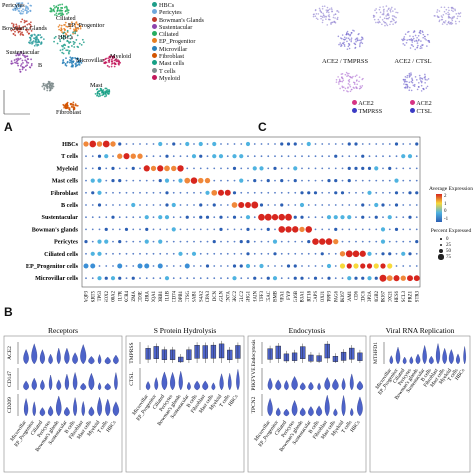 This screenshot has width=474, height=474. I want to click on dotplot-row-label: B cells, so click(70, 205).